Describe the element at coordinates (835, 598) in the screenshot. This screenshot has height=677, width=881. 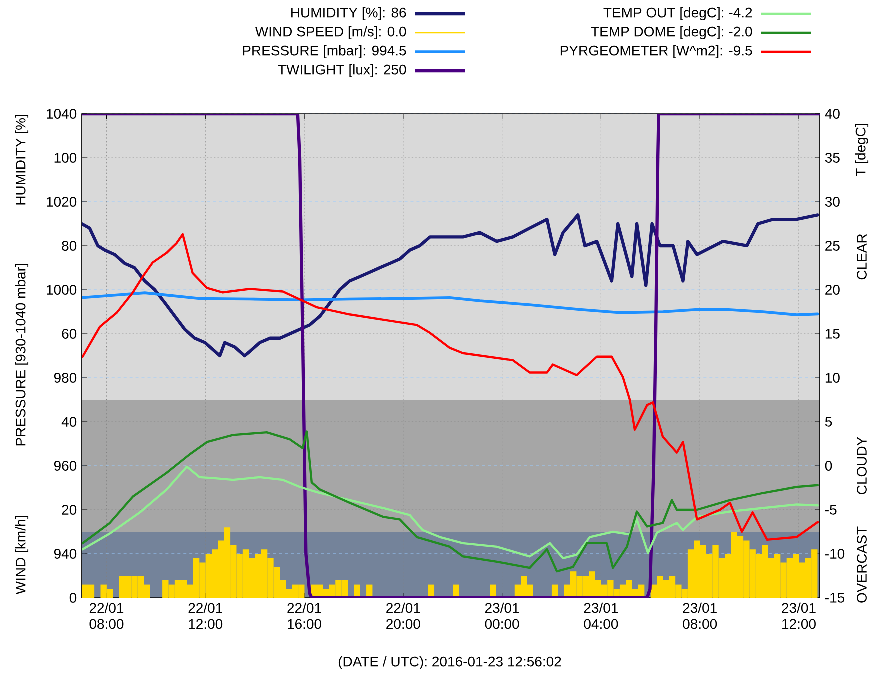
I see `y2-tick-label: -15` at that location.